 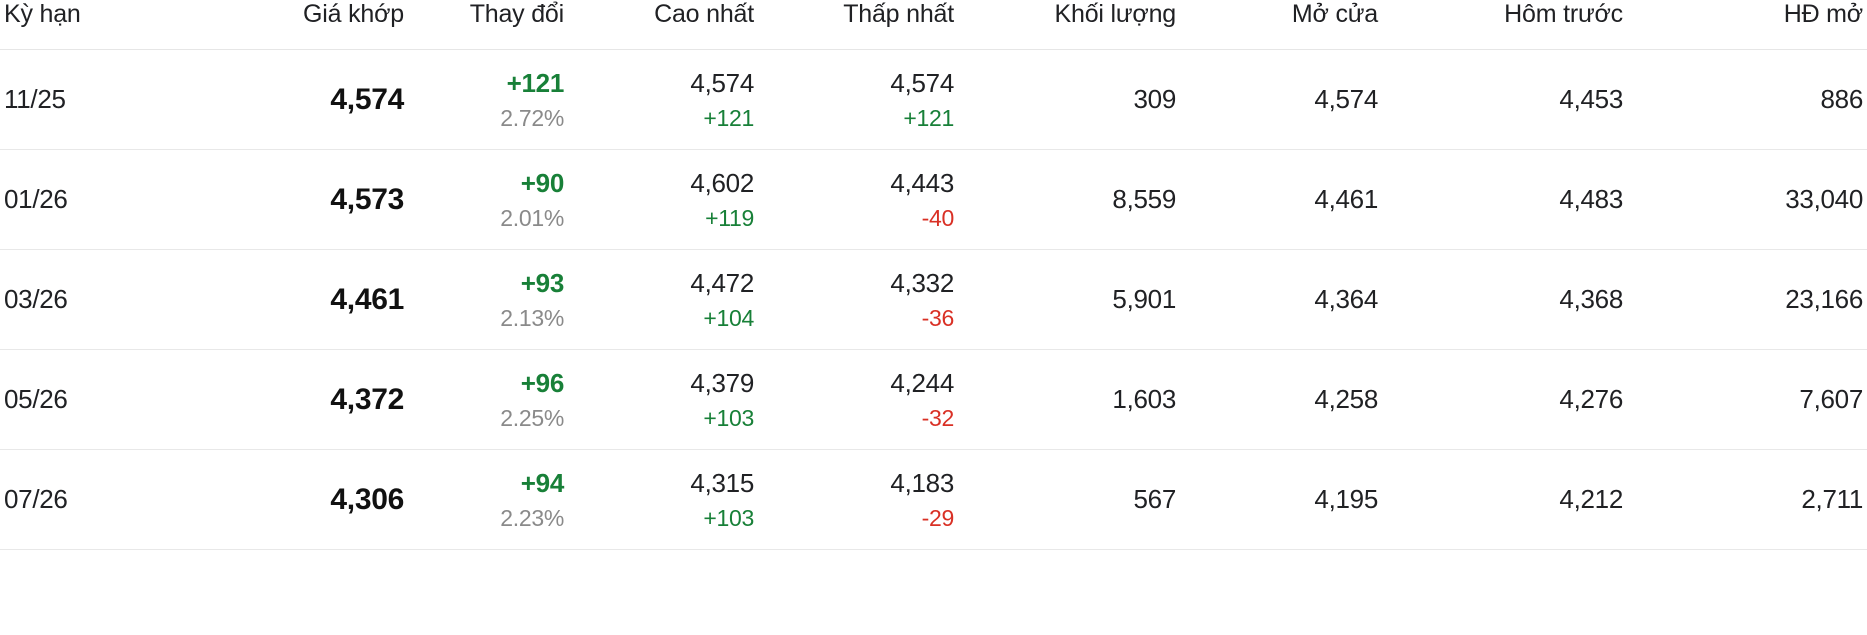 What do you see at coordinates (1144, 199) in the screenshot?
I see `cell-volume: 8,559` at bounding box center [1144, 199].